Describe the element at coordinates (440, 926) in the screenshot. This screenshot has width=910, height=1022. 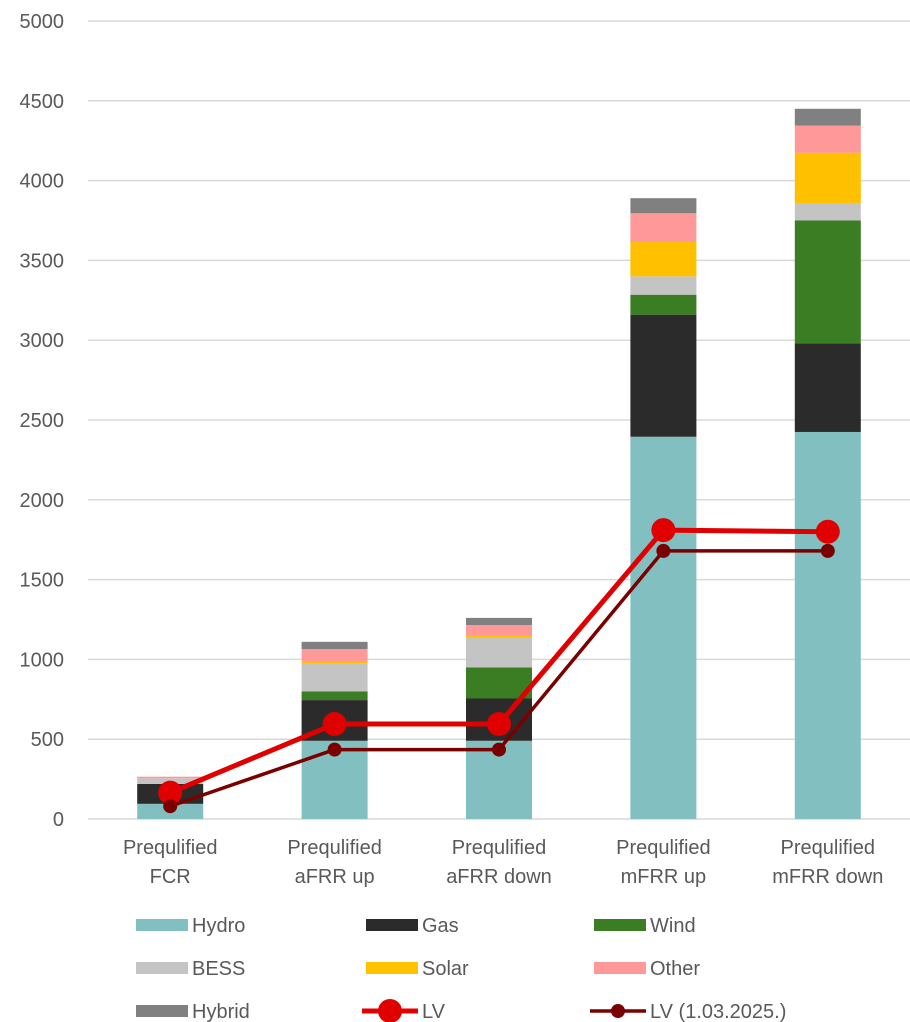
I see `legend-label: Gas` at that location.